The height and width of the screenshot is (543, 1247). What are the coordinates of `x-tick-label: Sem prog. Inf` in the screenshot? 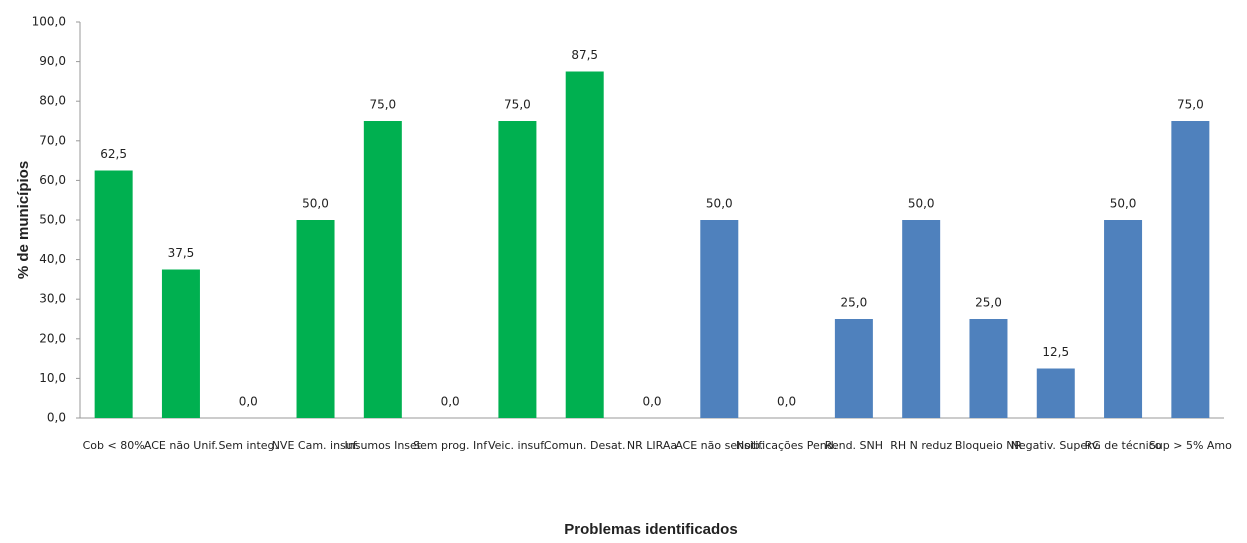 It's located at (450, 445).